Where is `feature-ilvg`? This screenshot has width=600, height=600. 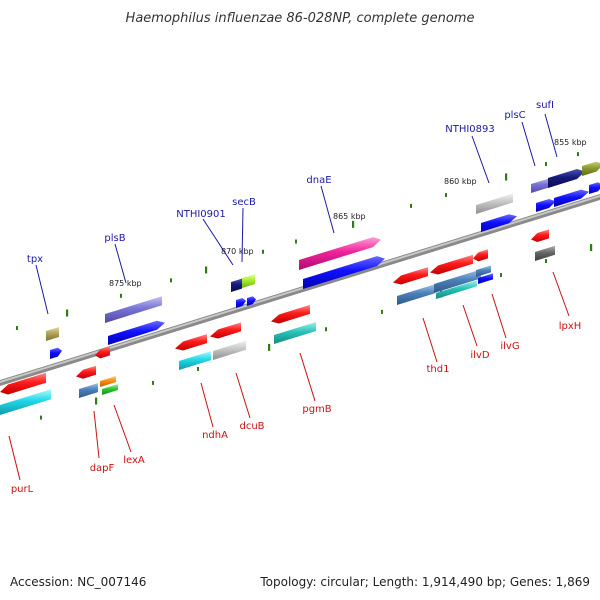
feature-ilvg is located at coordinates (480, 255).